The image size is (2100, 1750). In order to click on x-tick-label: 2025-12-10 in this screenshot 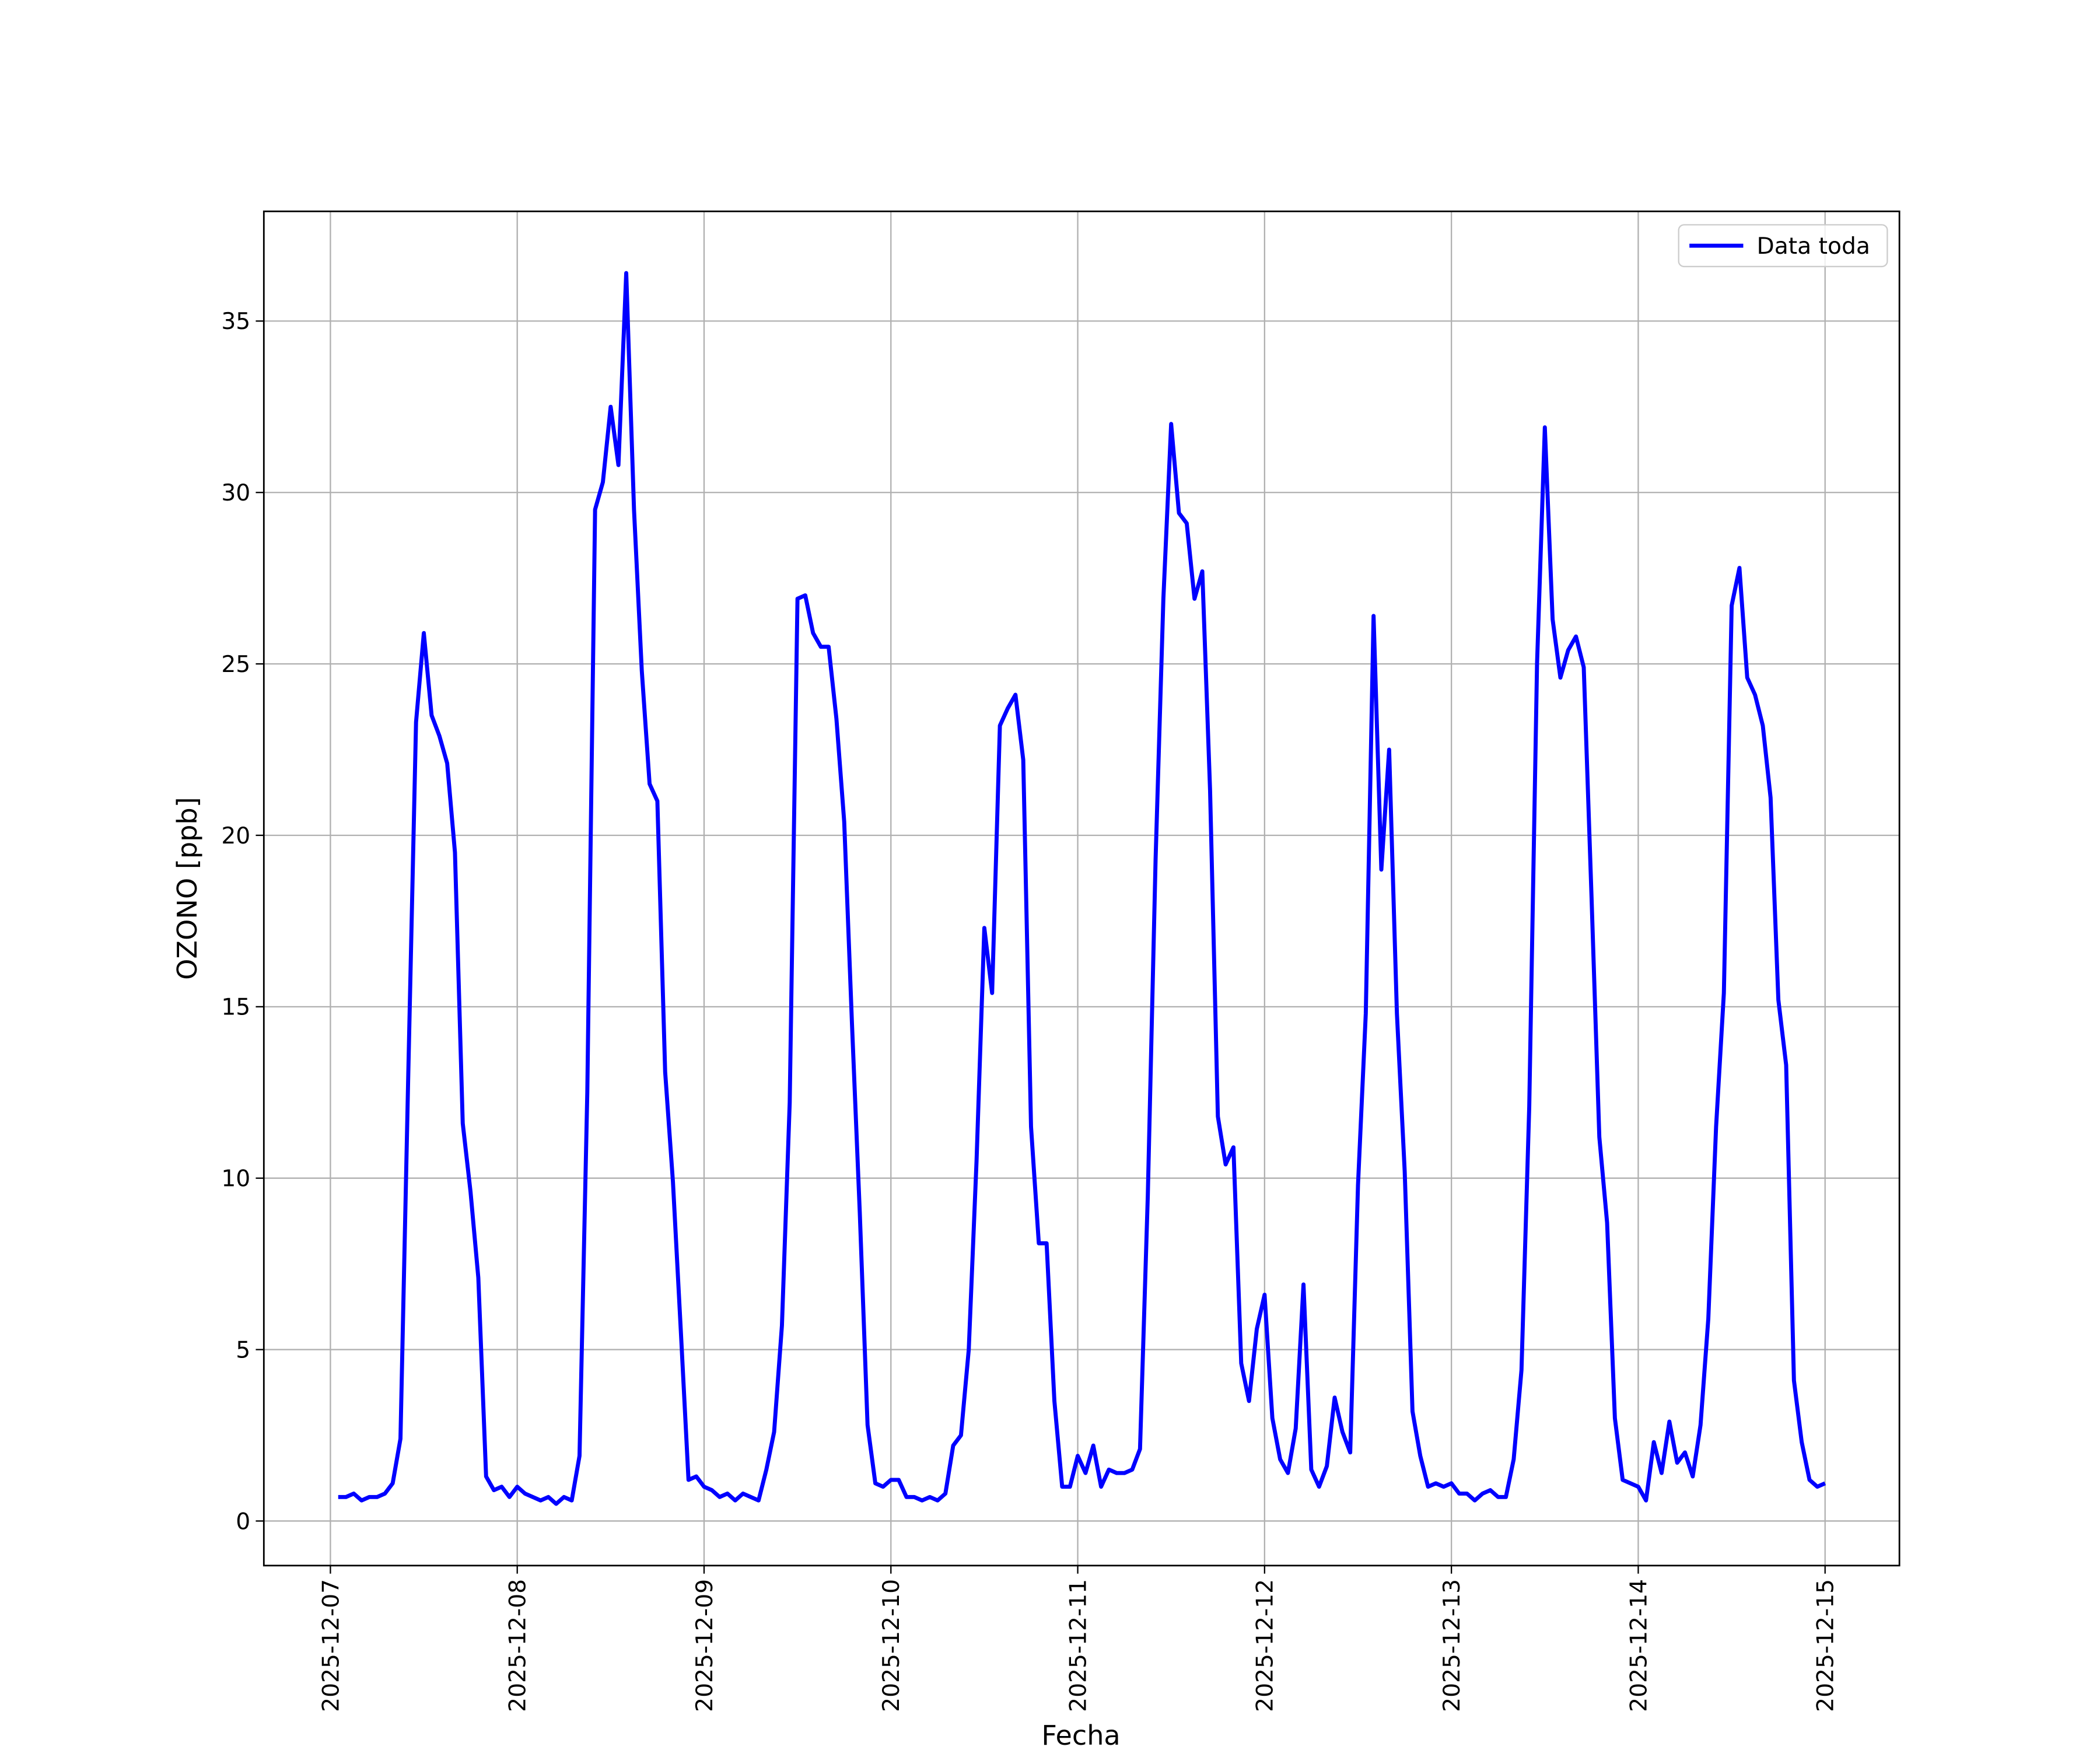, I will do `click(891, 1645)`.